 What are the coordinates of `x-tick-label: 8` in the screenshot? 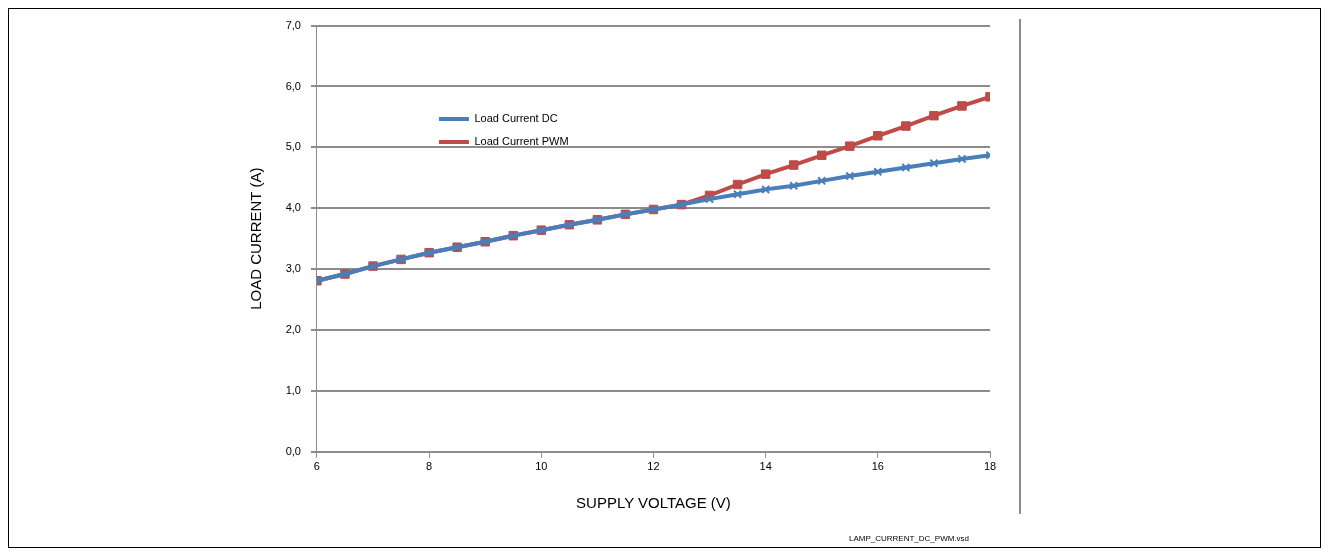 It's located at (429, 466).